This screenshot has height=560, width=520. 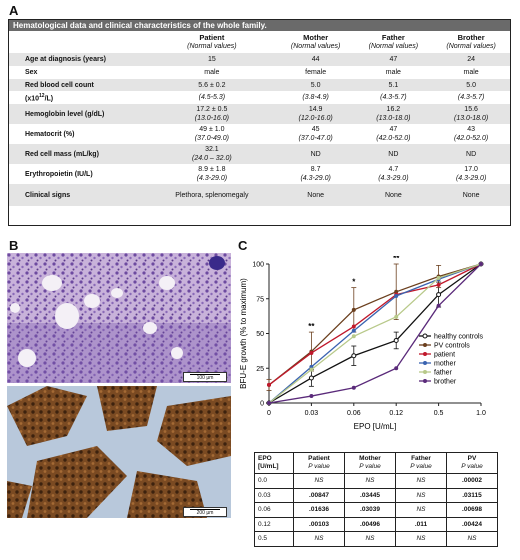 What do you see at coordinates (119, 318) in the screenshot?
I see `he-stain-texture` at bounding box center [119, 318].